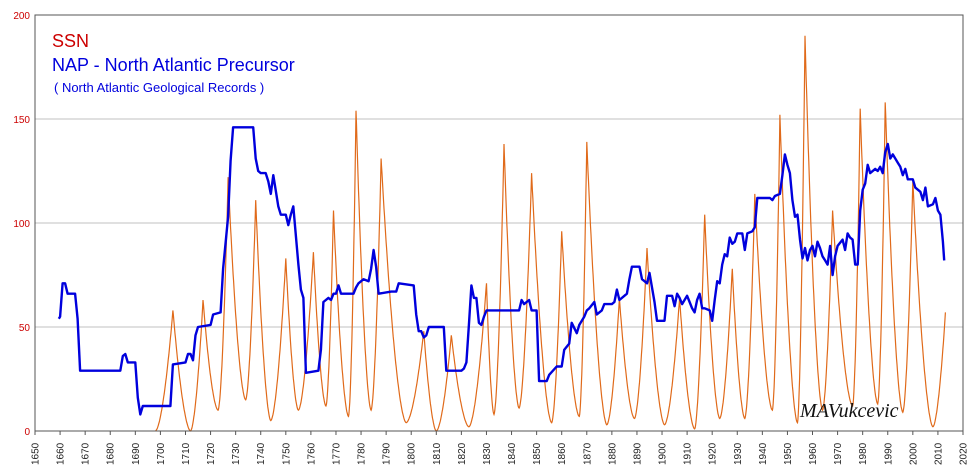  I want to click on x-tick-label: 1990, so click(888, 453).